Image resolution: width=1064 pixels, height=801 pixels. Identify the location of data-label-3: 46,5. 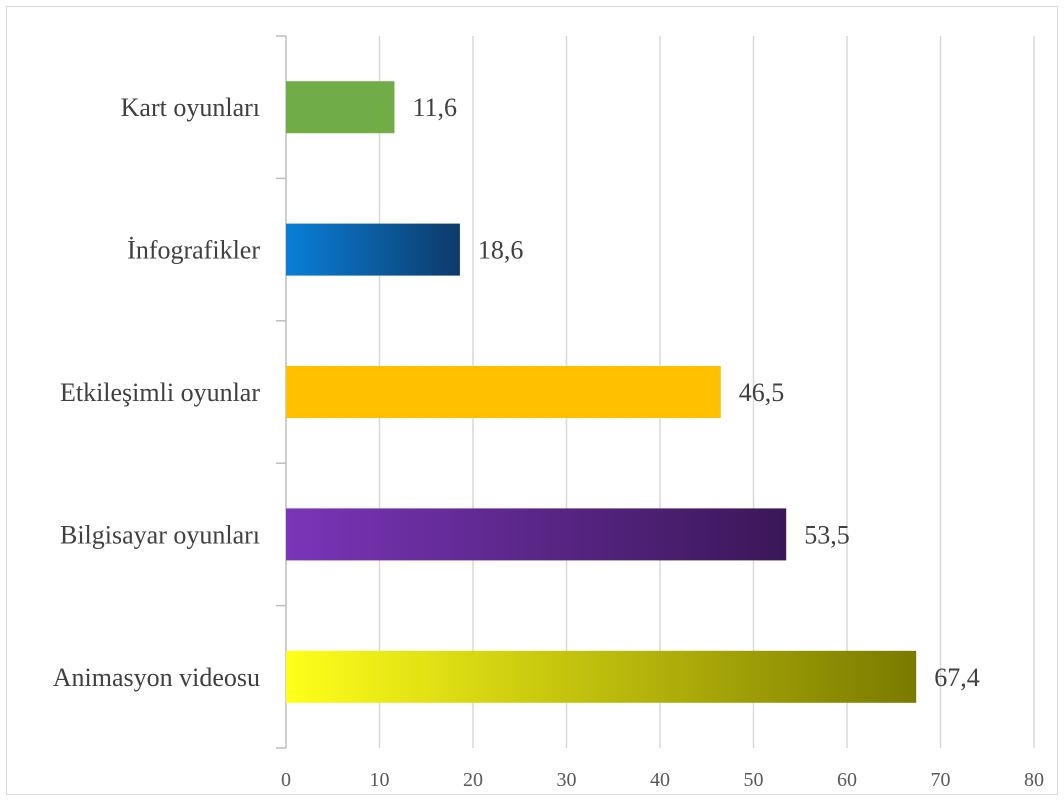
(762, 392).